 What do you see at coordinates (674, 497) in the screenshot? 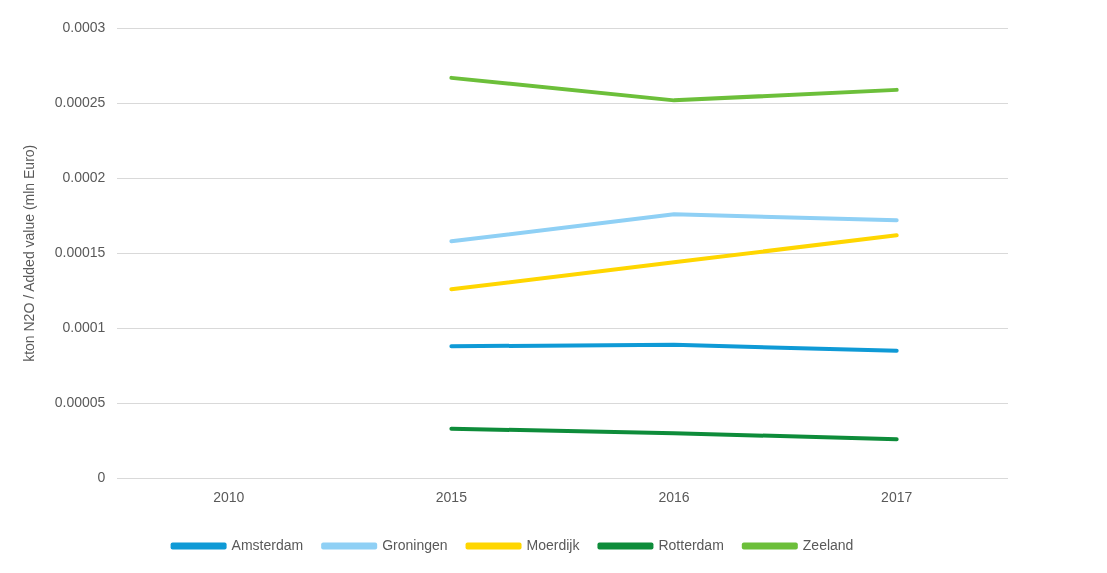
I see `x-tick-label: 2016` at bounding box center [674, 497].